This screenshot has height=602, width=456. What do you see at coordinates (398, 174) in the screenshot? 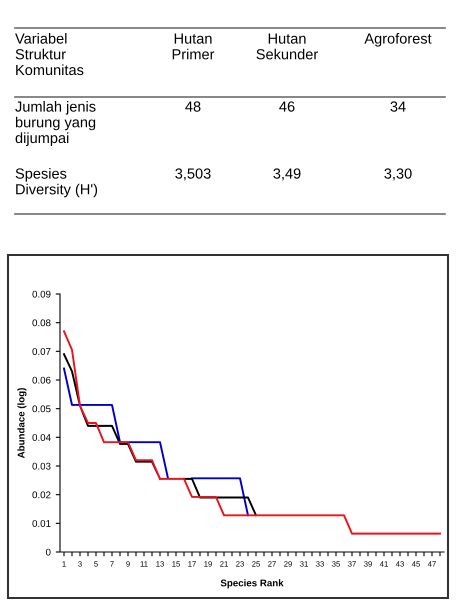
I see `text: 3,30` at bounding box center [398, 174].